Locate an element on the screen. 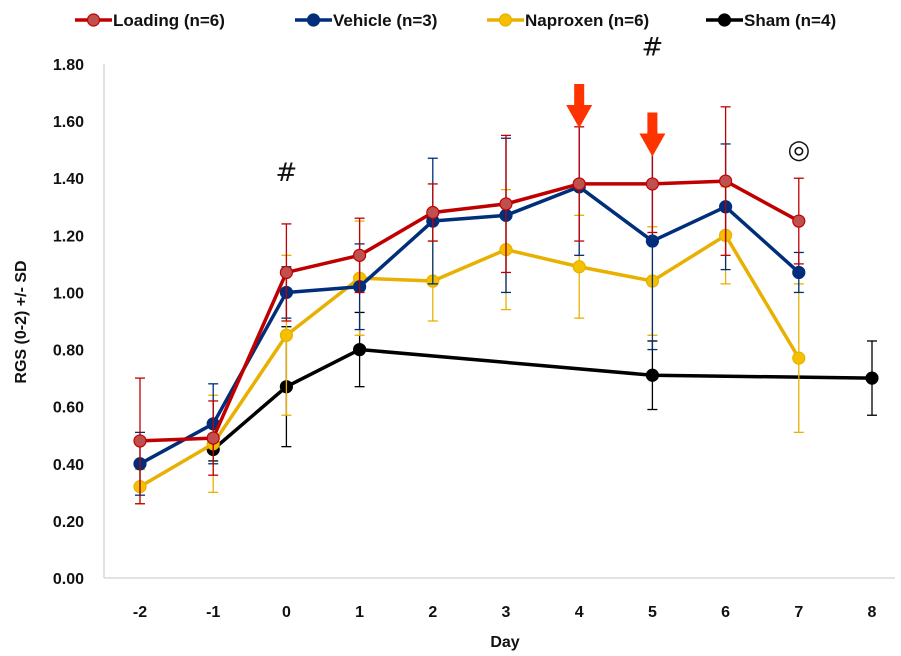 This screenshot has height=656, width=901. x-axis-title: Day is located at coordinates (504, 642).